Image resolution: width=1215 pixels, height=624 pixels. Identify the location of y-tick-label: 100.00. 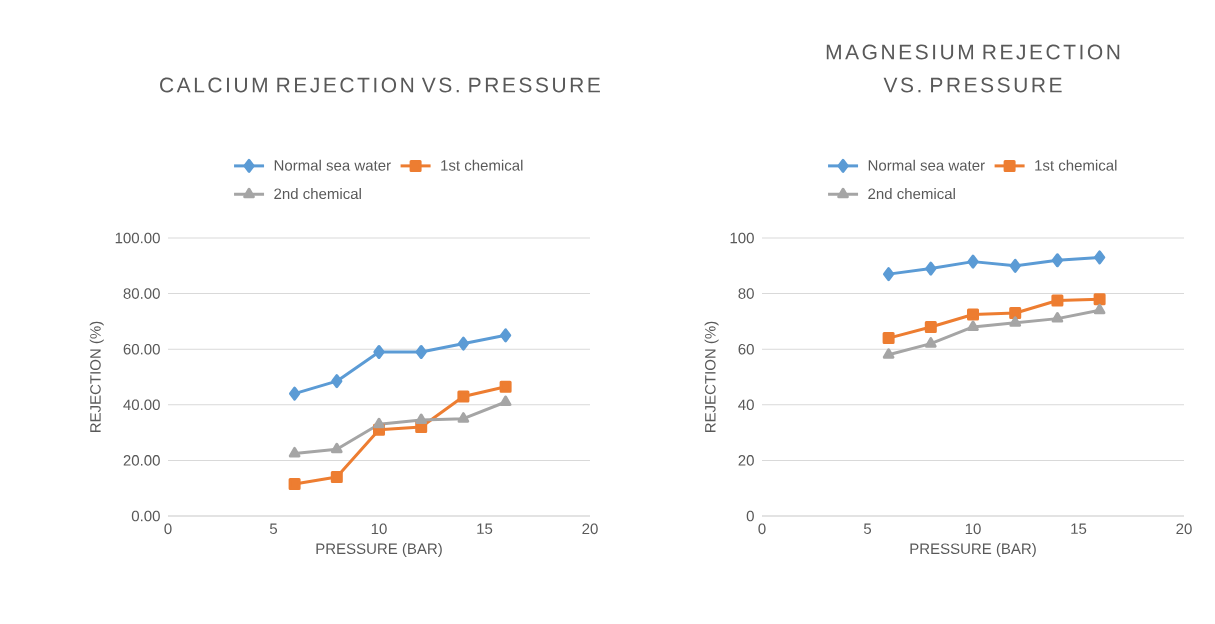
(137, 238).